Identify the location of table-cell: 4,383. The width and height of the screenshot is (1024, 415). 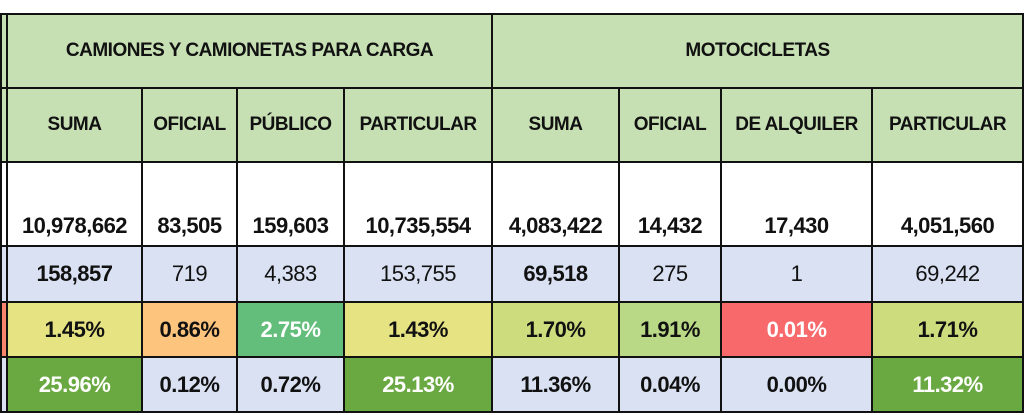
(290, 274).